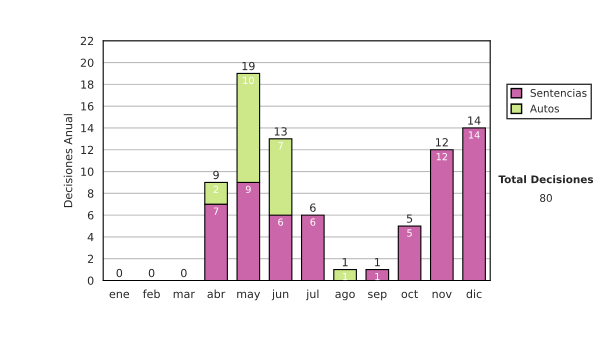 Image resolution: width=600 pixels, height=340 pixels. What do you see at coordinates (546, 179) in the screenshot?
I see `text: Total Decisiones` at bounding box center [546, 179].